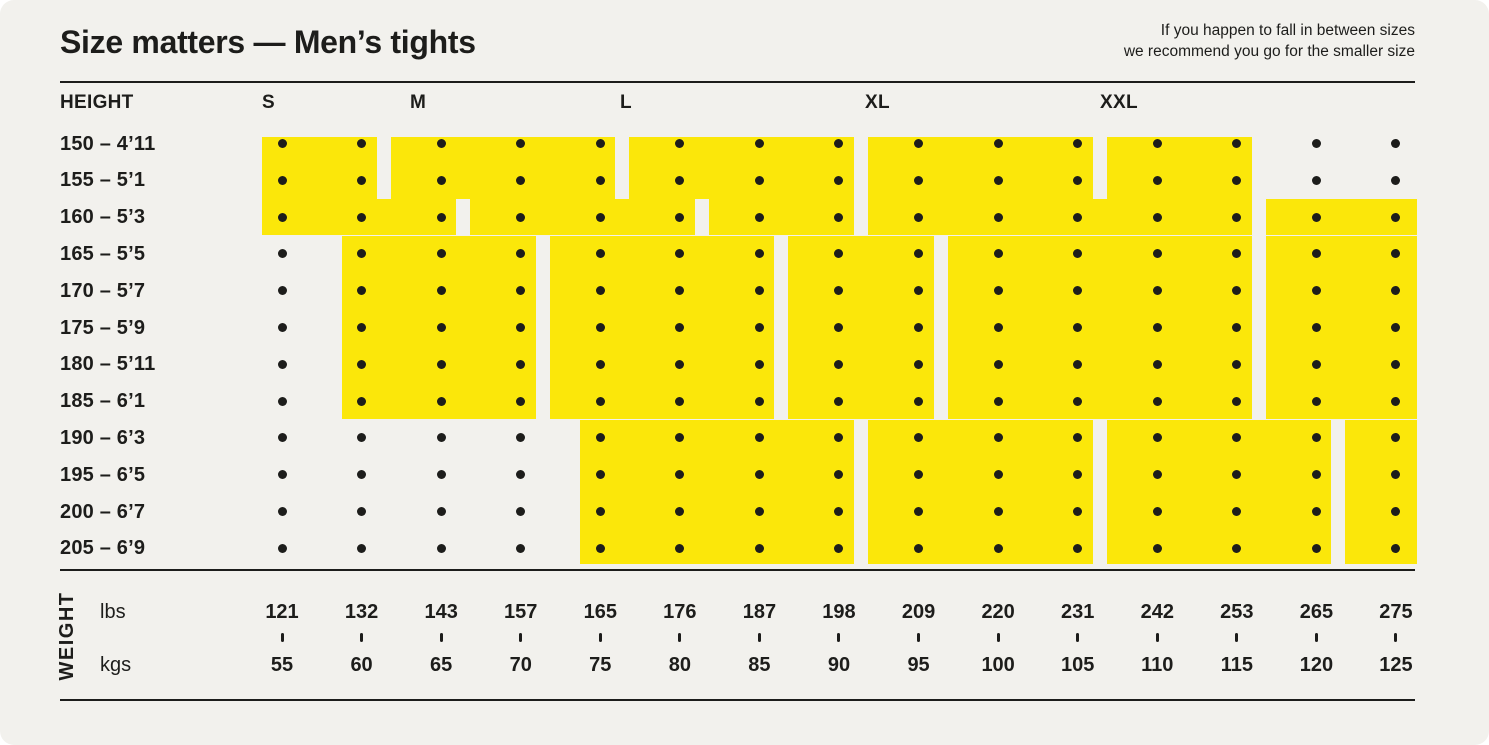 The image size is (1489, 745). I want to click on weight-kgs-value: 95, so click(918, 665).